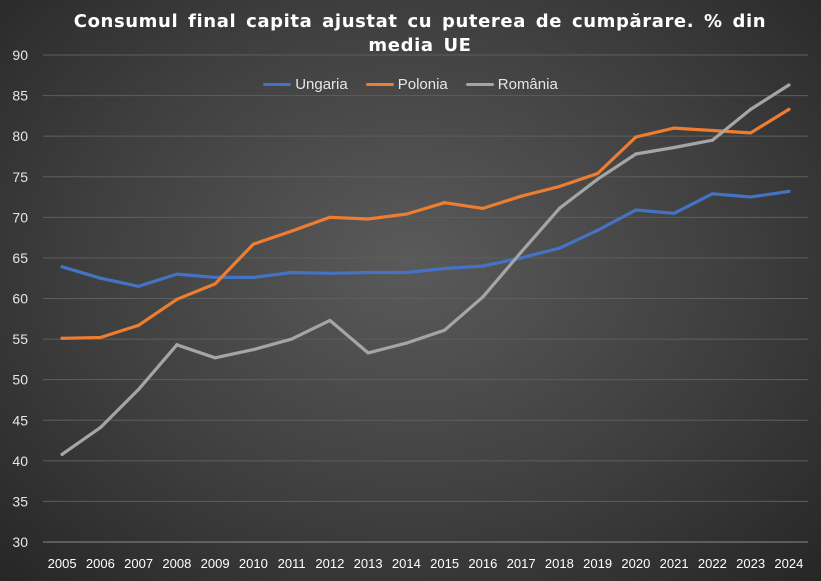 Image resolution: width=821 pixels, height=581 pixels. What do you see at coordinates (712, 194) in the screenshot?
I see `data-point-ungaria-2022` at bounding box center [712, 194].